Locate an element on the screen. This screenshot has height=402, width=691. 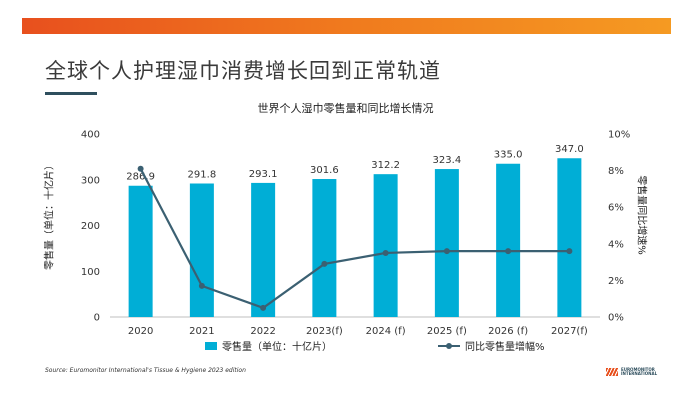
logo-text: EUROMONITOR INTERNATIONAL is located at coordinates (639, 371).